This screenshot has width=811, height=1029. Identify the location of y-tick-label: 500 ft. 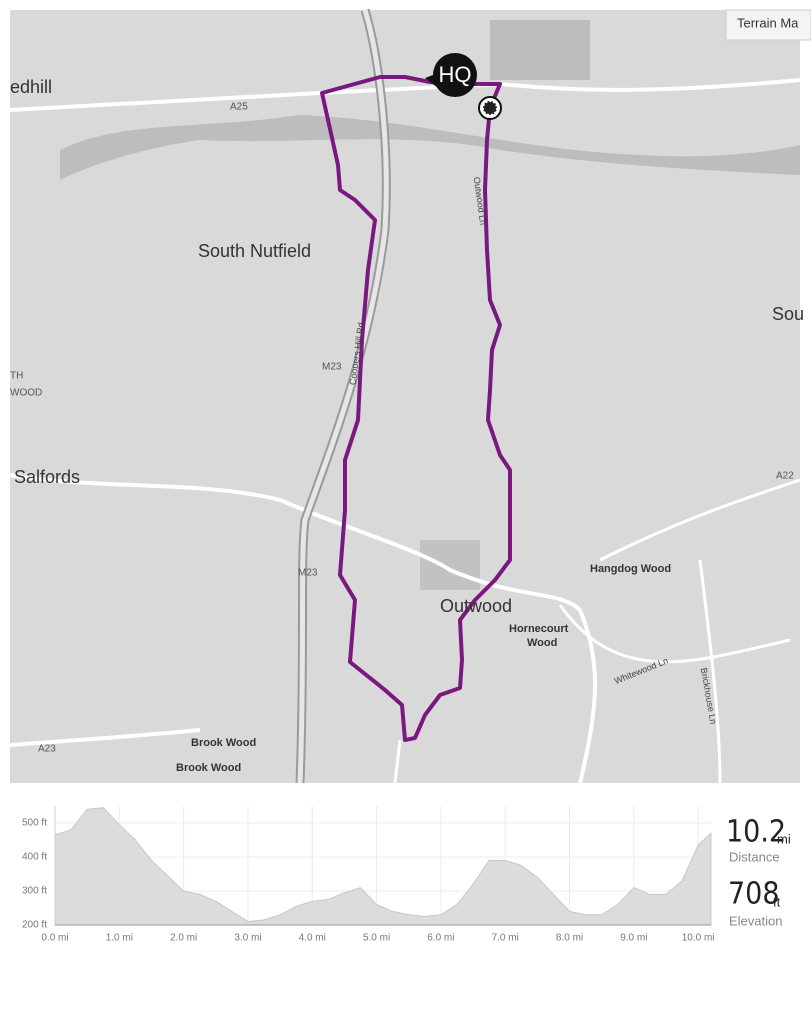
(34, 823).